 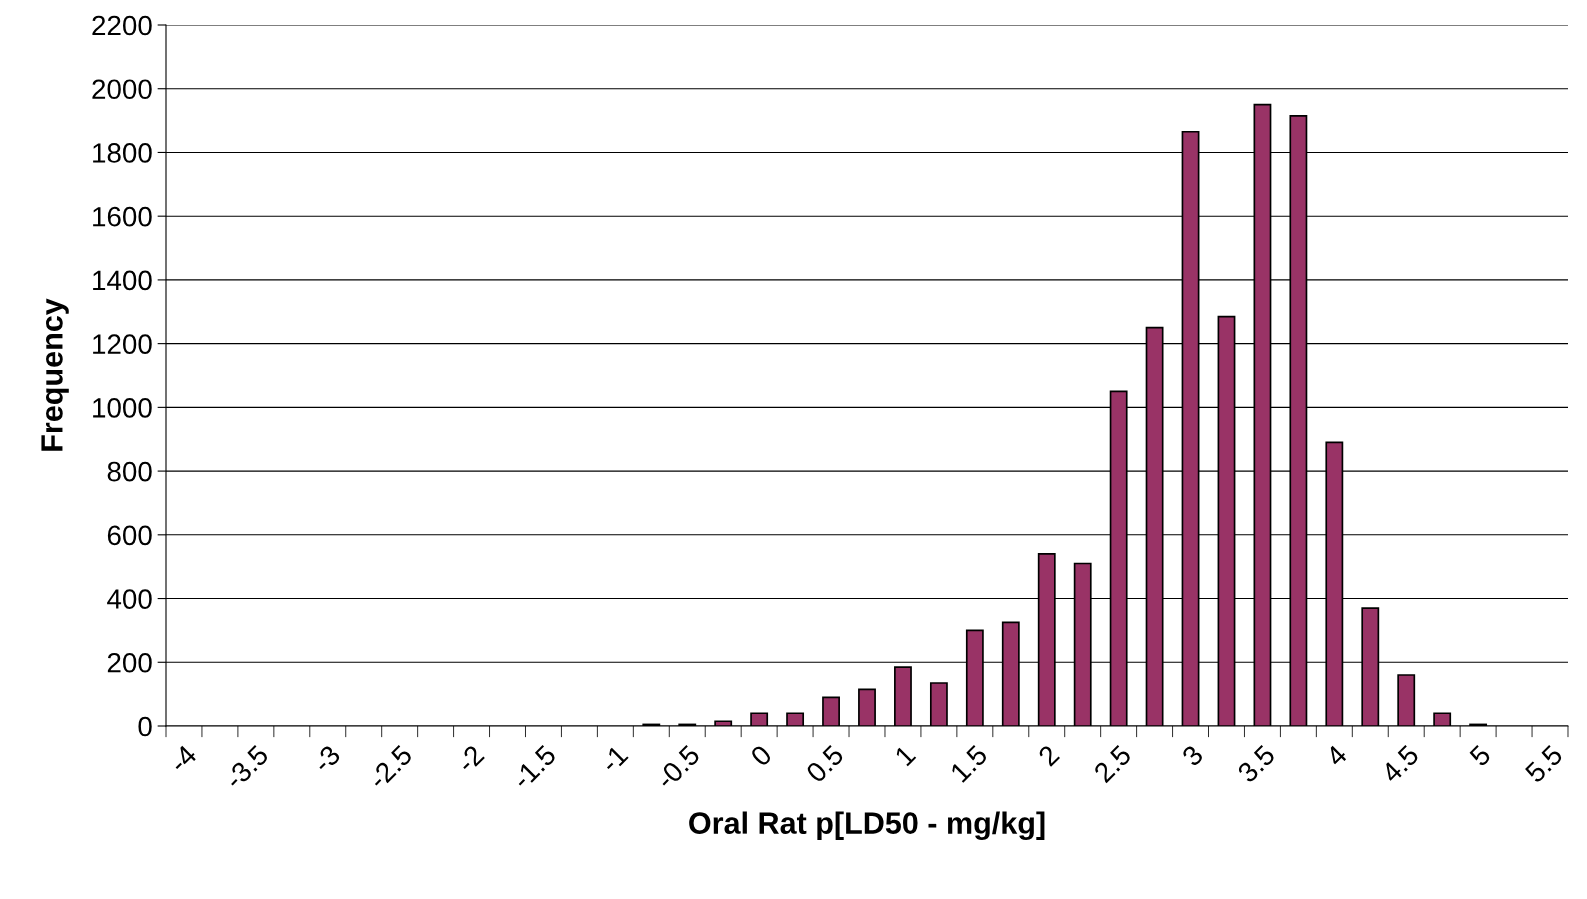 I want to click on x-tick-label: -0.5, so click(x=677, y=767).